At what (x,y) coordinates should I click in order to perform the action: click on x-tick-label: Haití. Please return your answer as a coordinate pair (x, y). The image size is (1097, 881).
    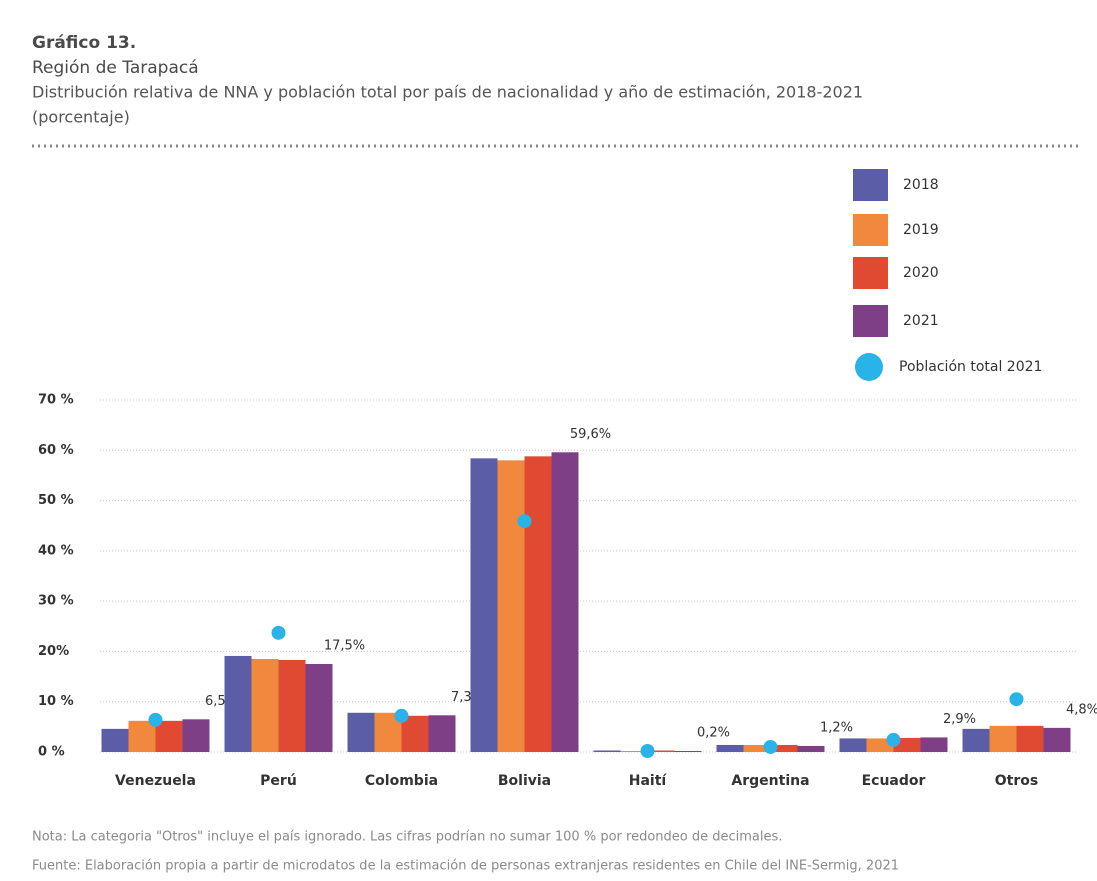
    Looking at the image, I should click on (648, 781).